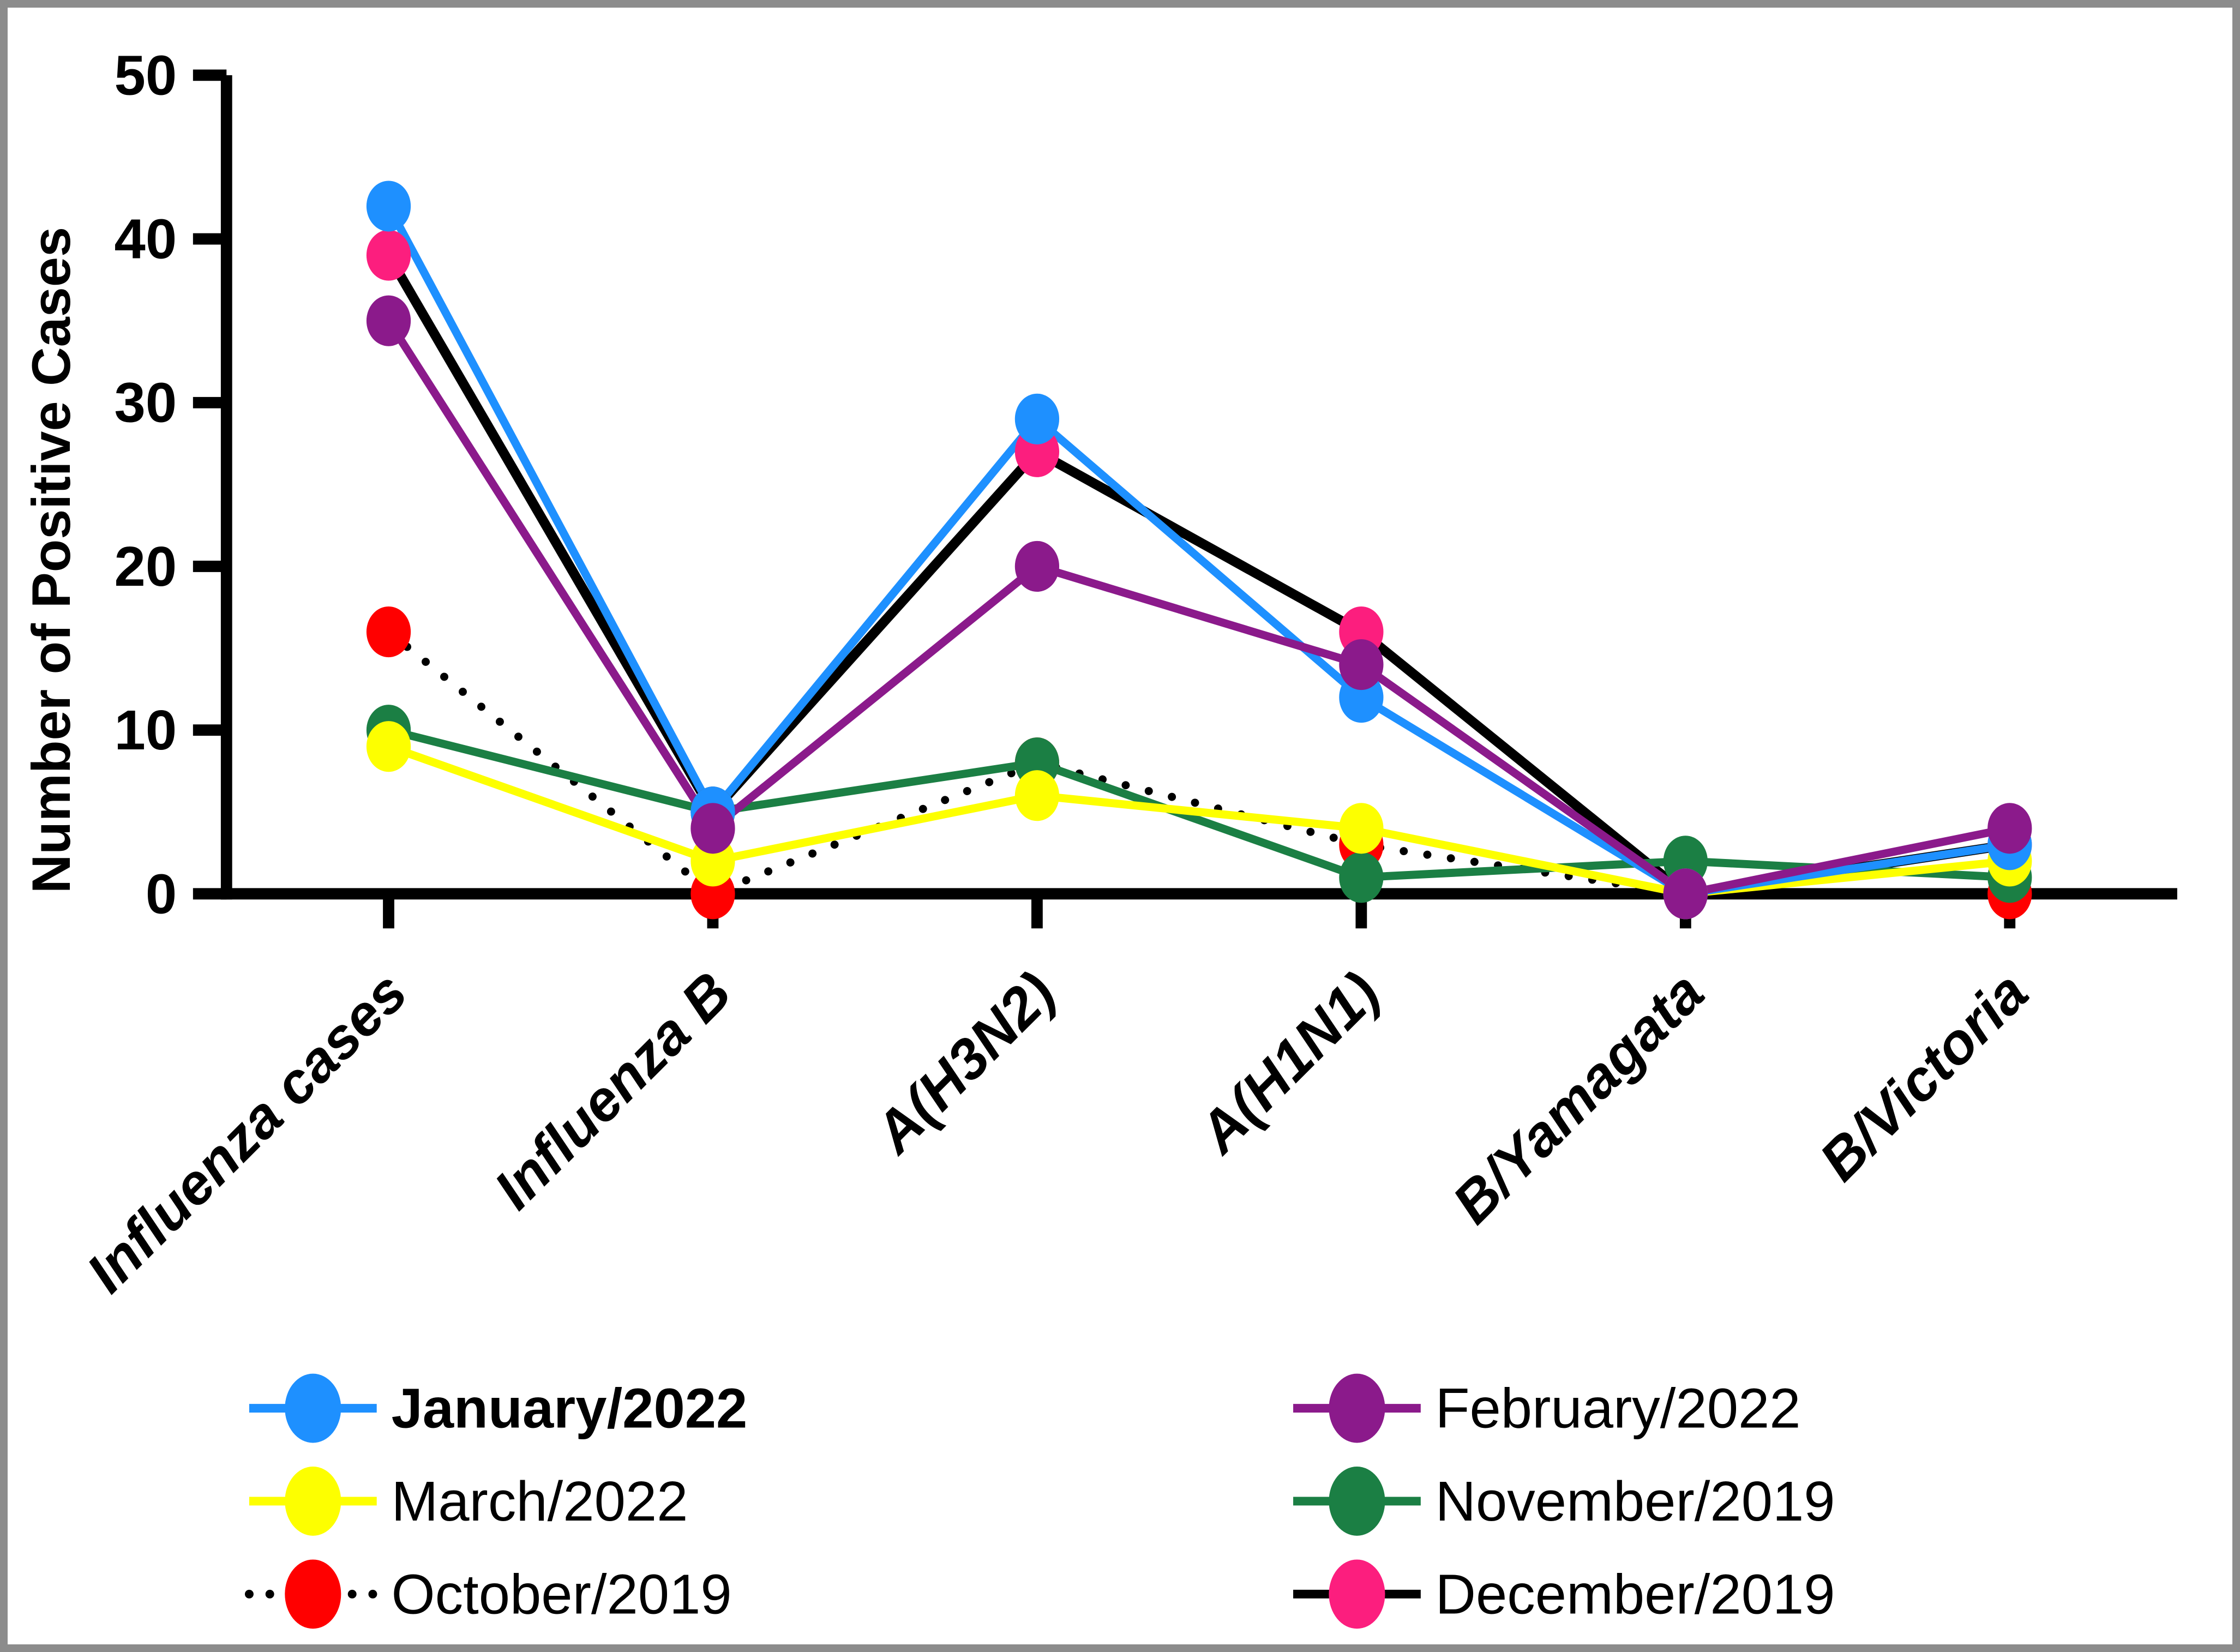 This screenshot has width=2240, height=1652. I want to click on legend-item-october-2019: October/2019, so click(488, 1594).